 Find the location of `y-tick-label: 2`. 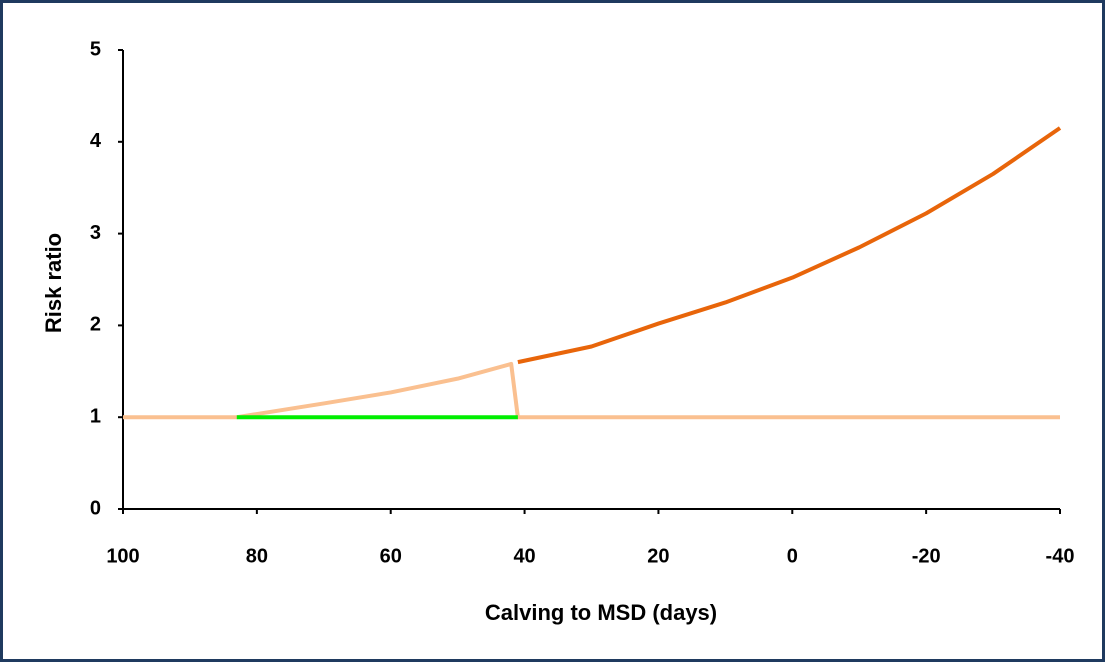

y-tick-label: 2 is located at coordinates (95, 325).